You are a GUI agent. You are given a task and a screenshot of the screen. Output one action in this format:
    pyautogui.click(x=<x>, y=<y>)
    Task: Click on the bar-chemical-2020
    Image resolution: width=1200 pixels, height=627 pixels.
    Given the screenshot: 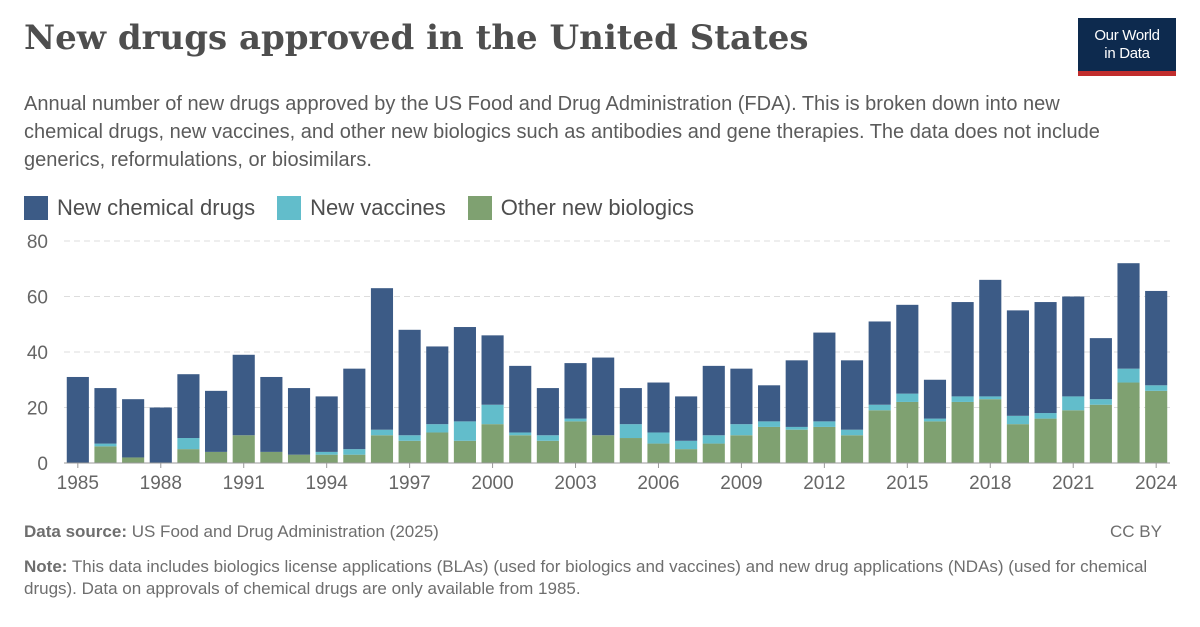 What is the action you would take?
    pyautogui.click(x=1045, y=358)
    